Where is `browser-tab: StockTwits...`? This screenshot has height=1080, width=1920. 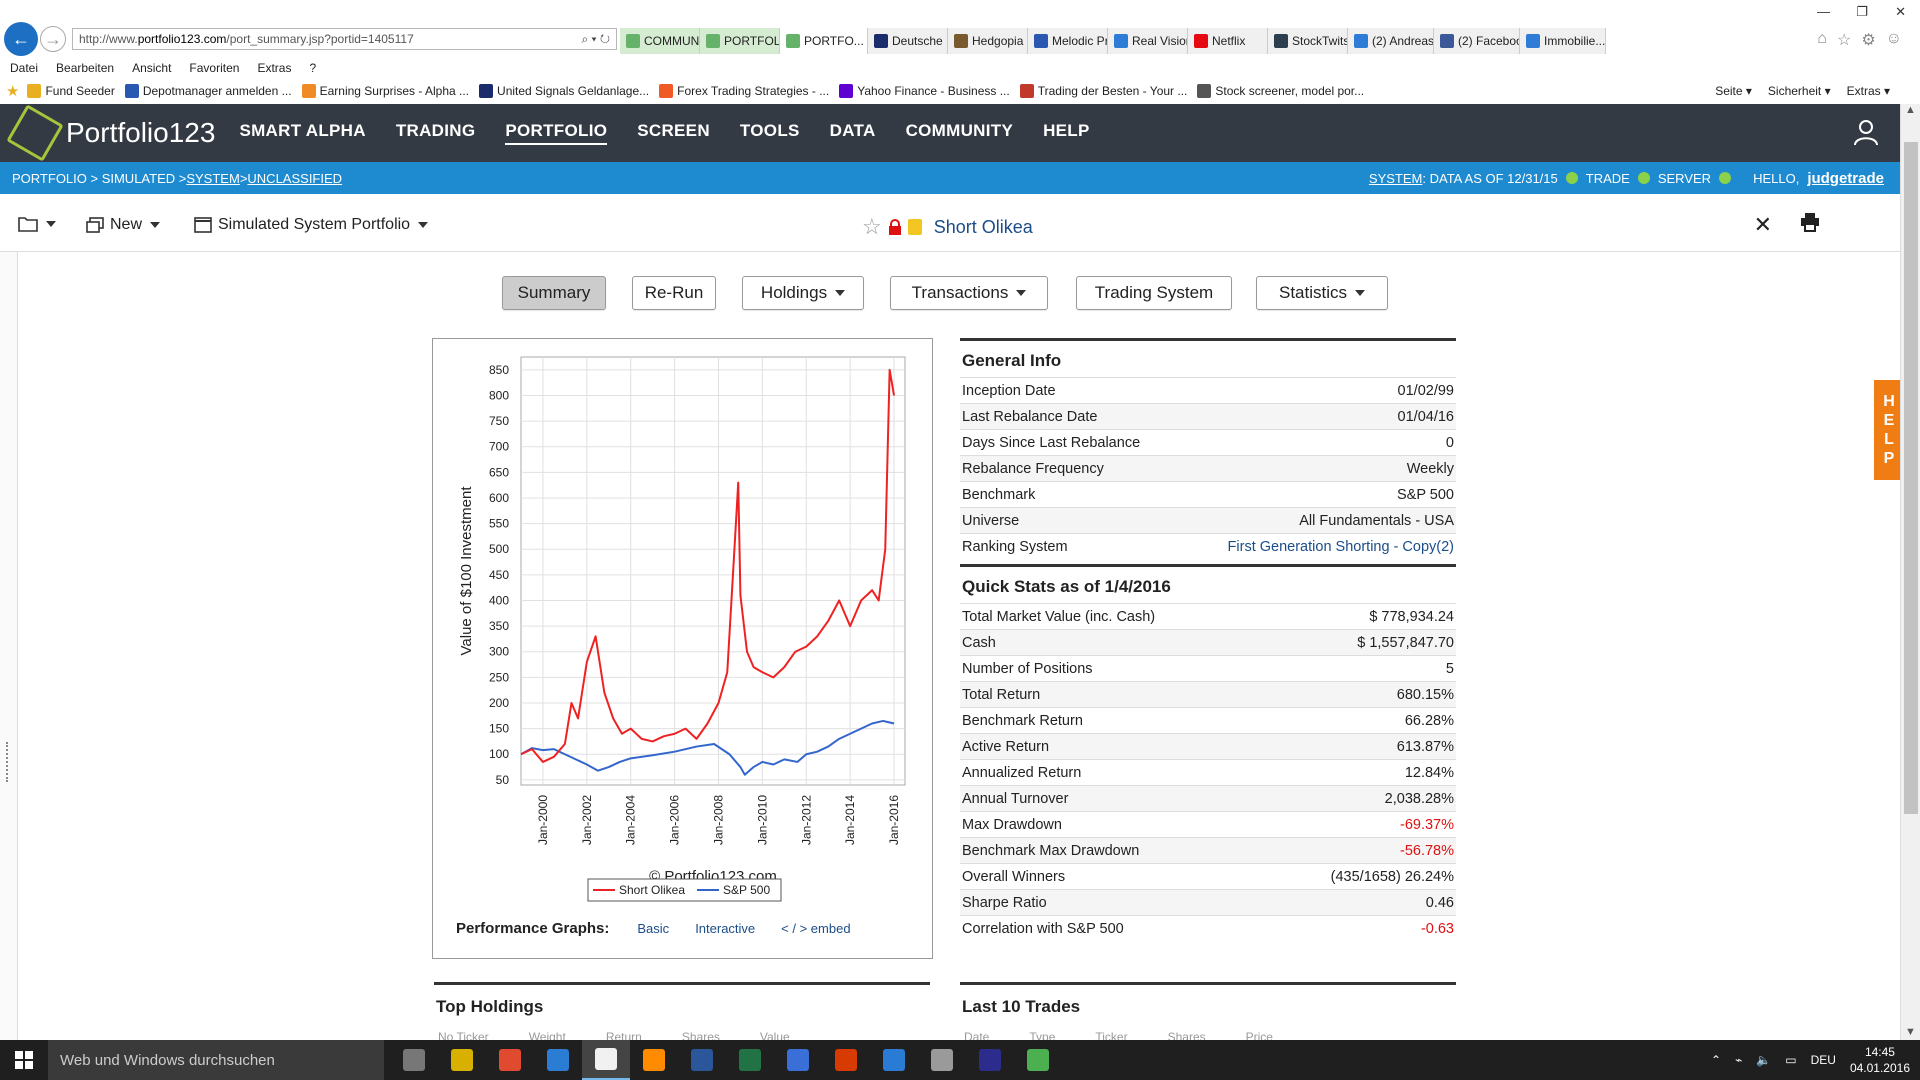
browser-tab: StockTwits... is located at coordinates (1308, 41).